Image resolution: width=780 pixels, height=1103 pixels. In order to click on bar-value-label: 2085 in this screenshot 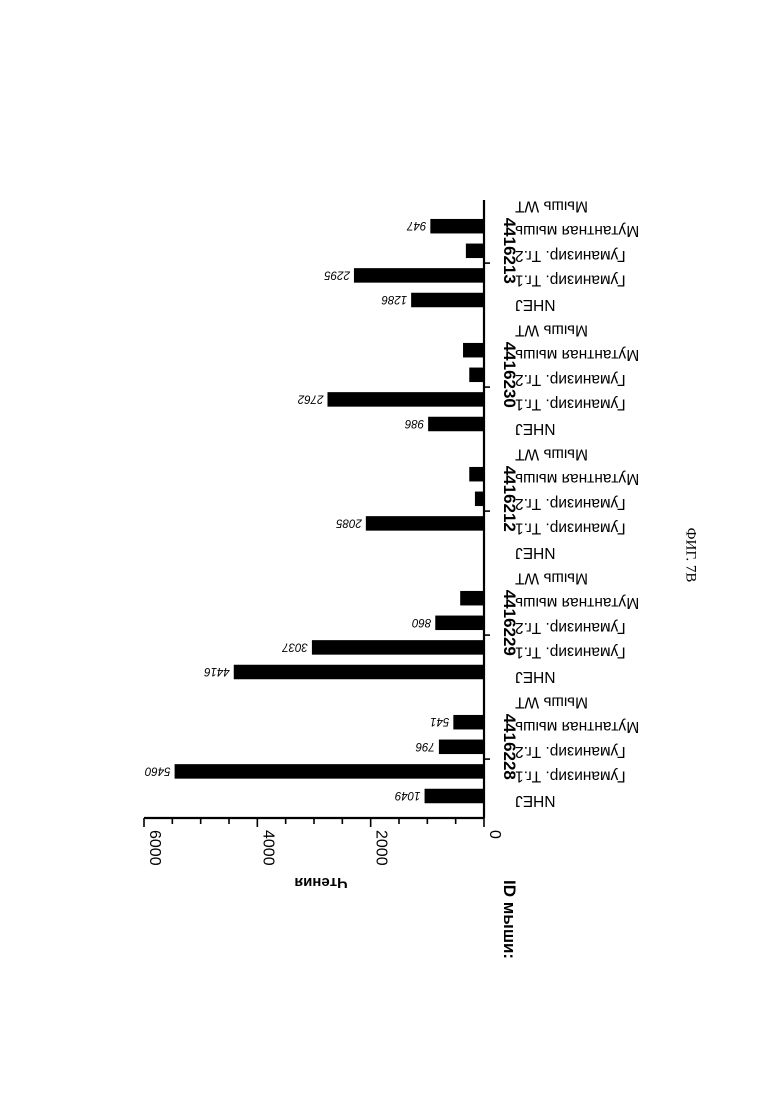, I will do `click(349, 522)`.